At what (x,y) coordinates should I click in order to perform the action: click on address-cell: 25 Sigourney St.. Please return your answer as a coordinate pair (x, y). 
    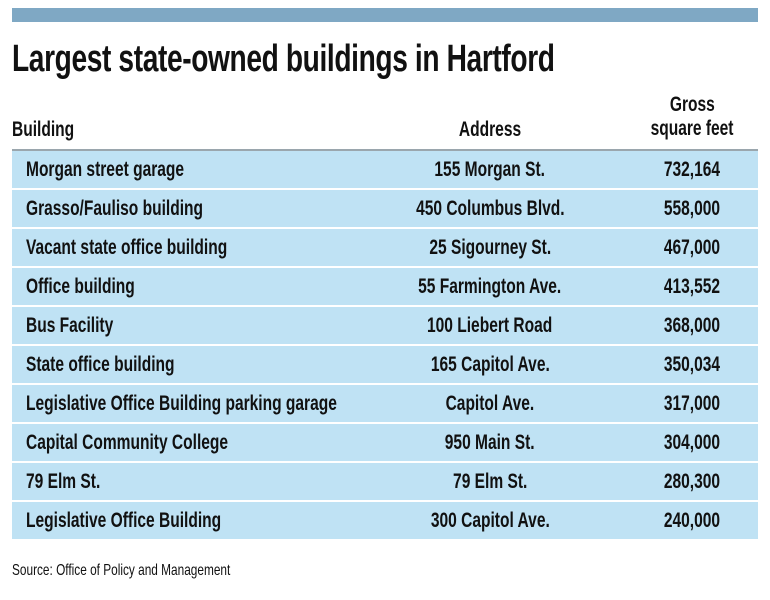
    Looking at the image, I should click on (490, 247).